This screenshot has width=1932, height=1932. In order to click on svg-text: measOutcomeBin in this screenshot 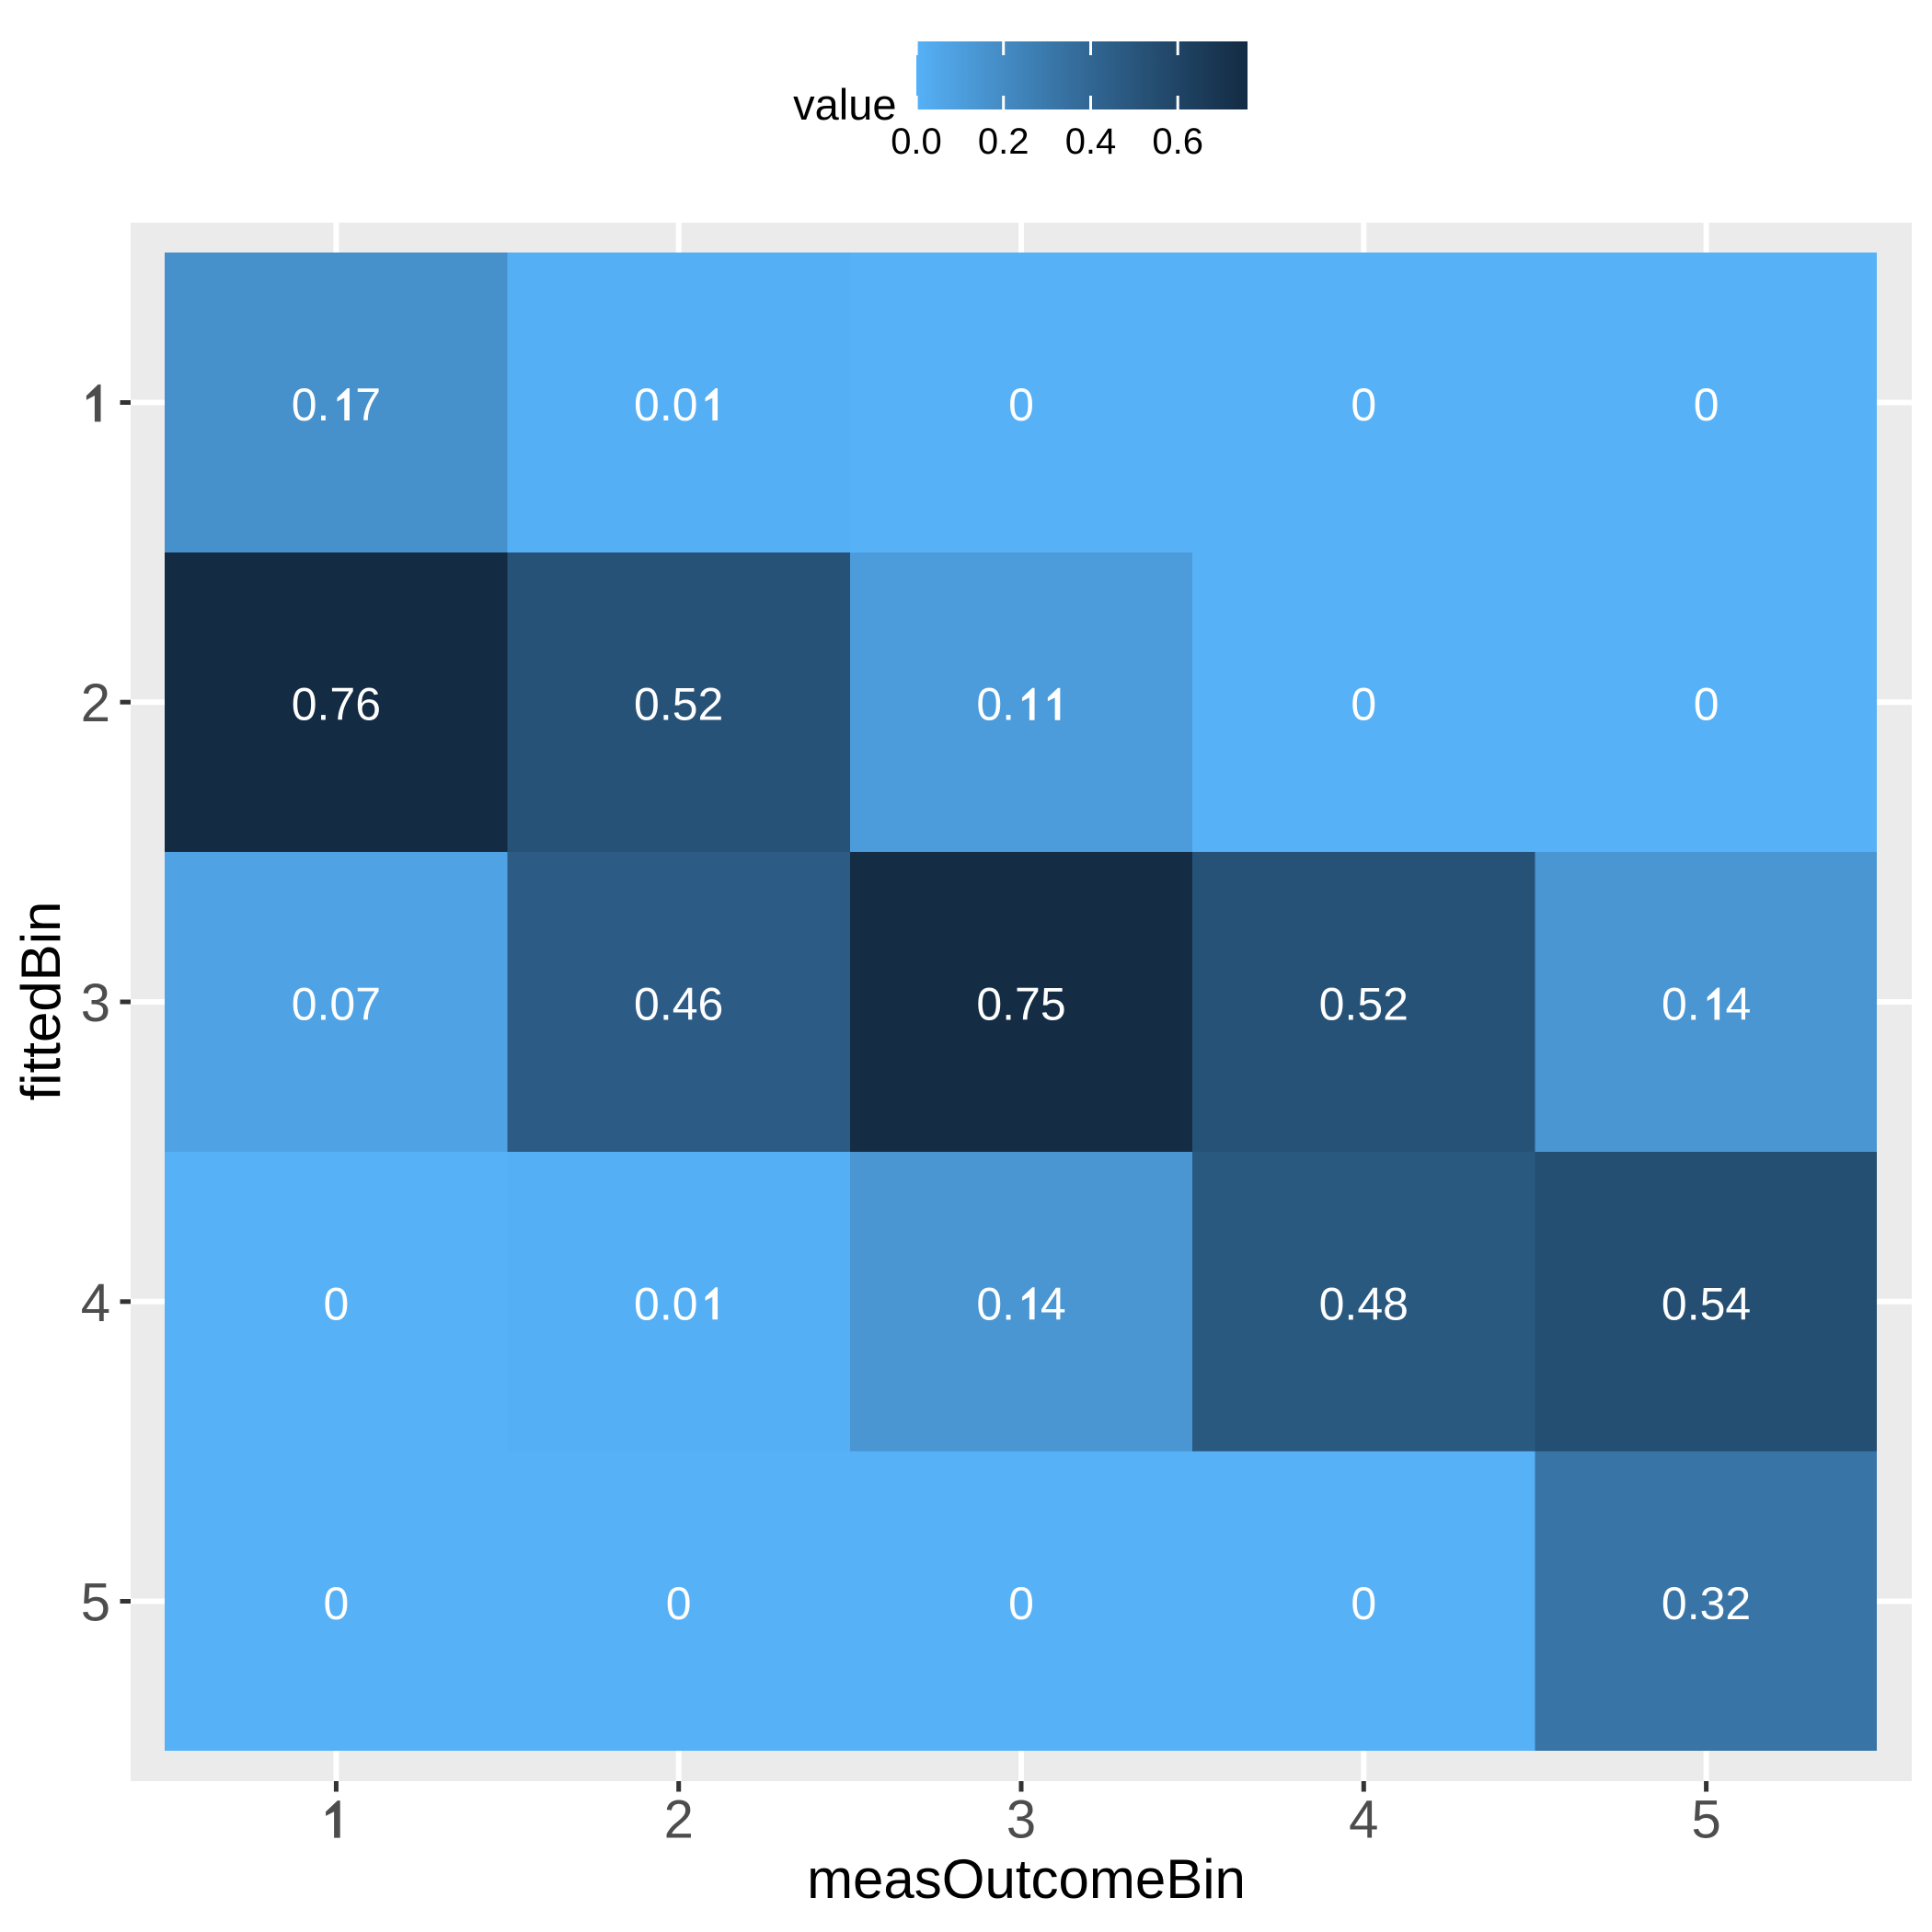, I will do `click(1026, 1879)`.